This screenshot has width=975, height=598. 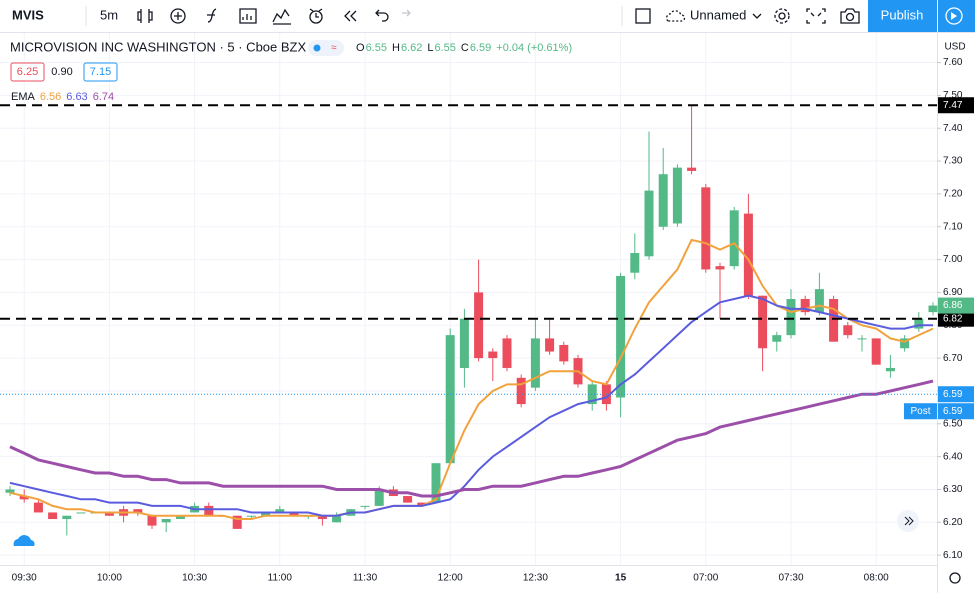 I want to click on x-tick-label: 10:30, so click(x=194, y=578).